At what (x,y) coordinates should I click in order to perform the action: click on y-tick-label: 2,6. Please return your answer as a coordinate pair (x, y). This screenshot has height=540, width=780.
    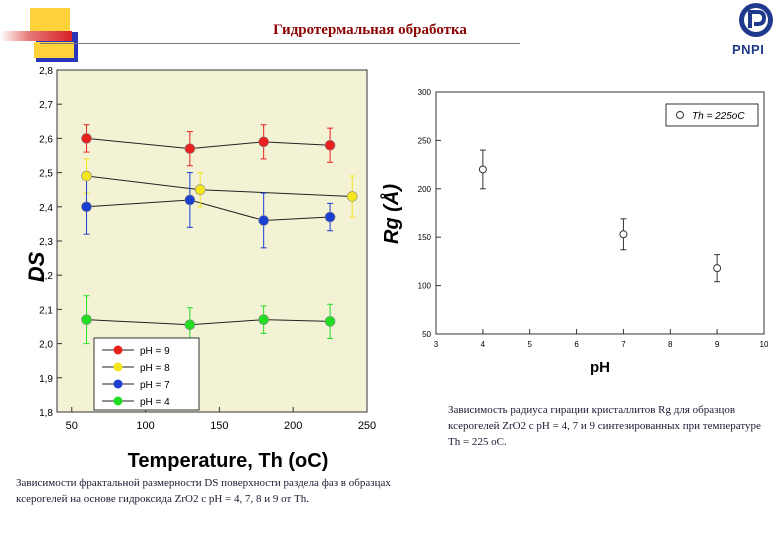
    Looking at the image, I should click on (46, 139).